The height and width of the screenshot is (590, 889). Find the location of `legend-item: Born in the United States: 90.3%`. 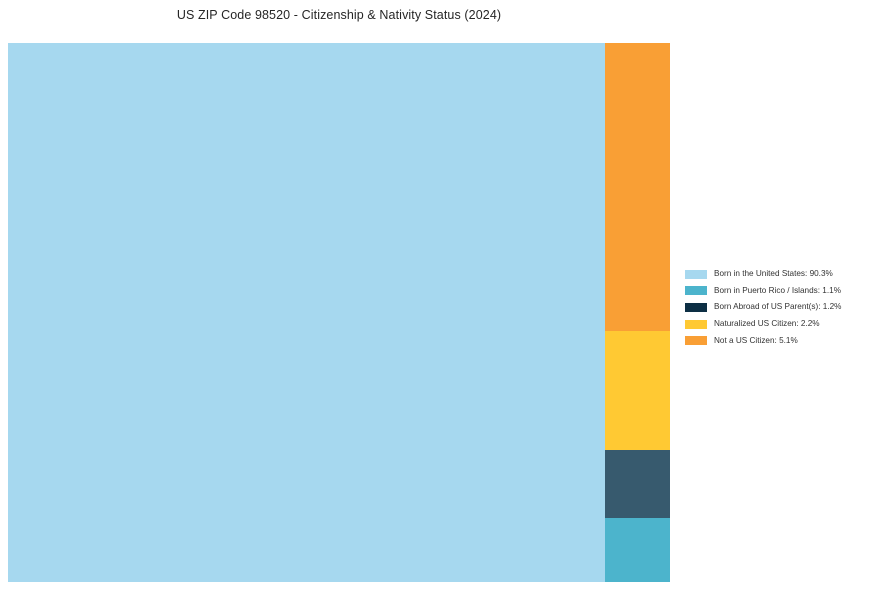

legend-item: Born in the United States: 90.3% is located at coordinates (783, 274).